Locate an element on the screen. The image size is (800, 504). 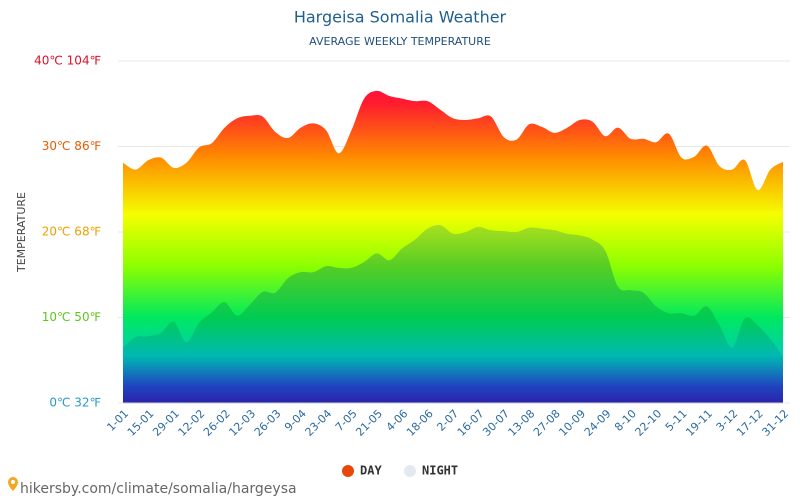
source: hikersby.com/climate/somalia/hargeysa is located at coordinates (152, 487).